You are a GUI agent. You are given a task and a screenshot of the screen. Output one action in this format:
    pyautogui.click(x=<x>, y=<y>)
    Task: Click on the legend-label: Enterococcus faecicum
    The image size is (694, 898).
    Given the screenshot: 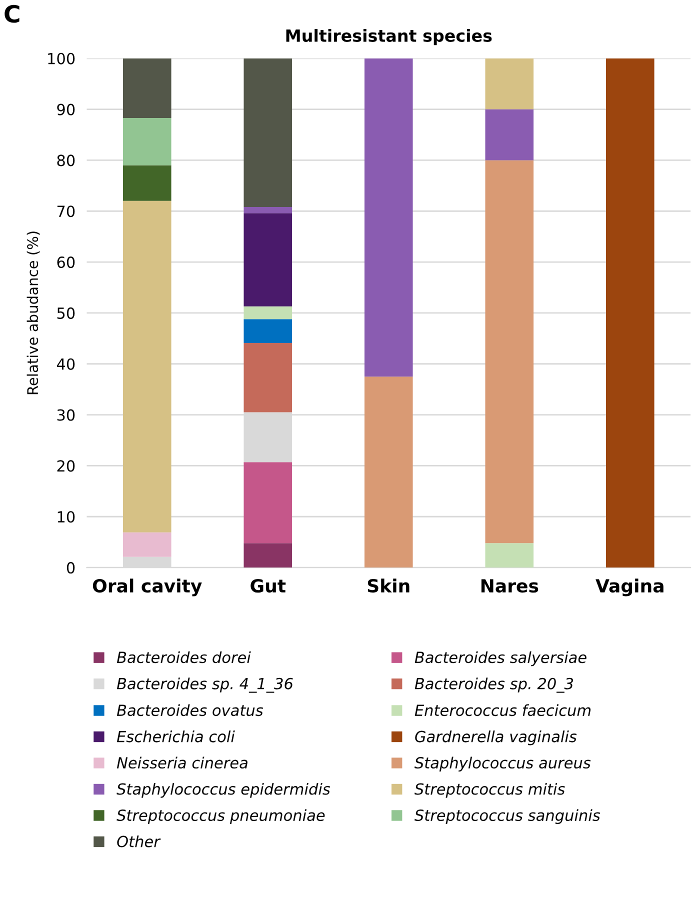 What is the action you would take?
    pyautogui.click(x=502, y=710)
    